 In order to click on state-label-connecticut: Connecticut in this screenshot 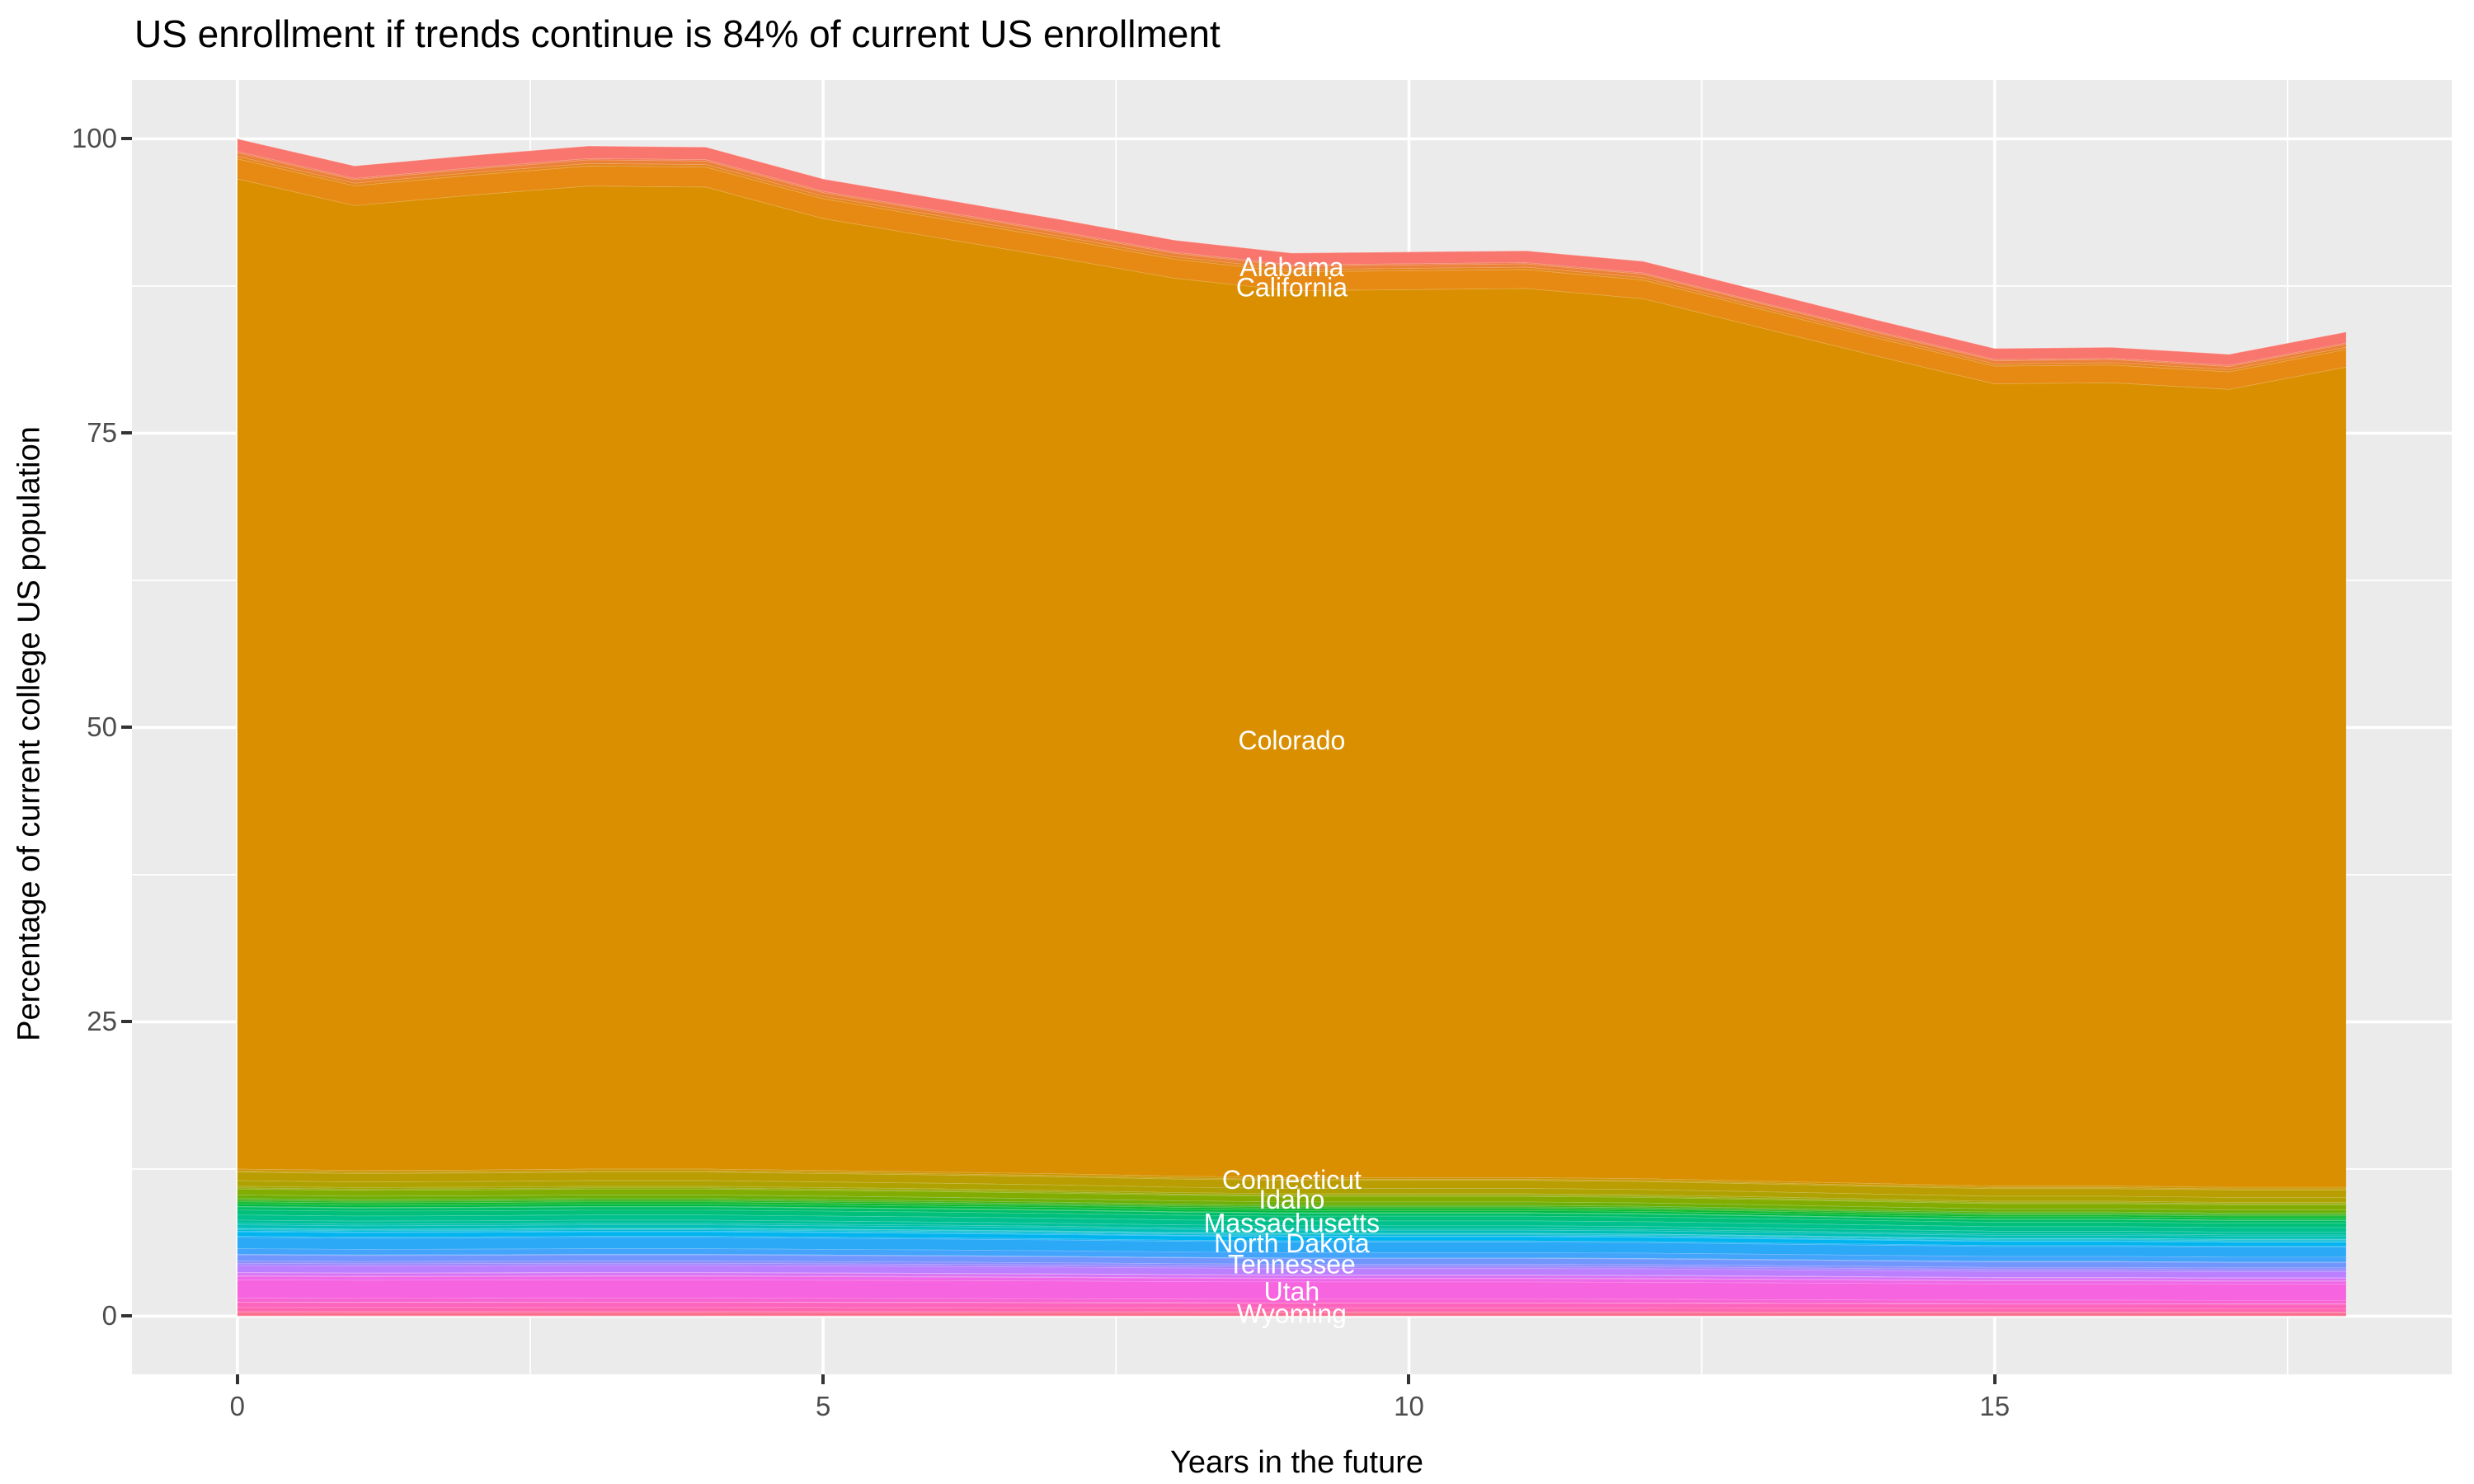, I will do `click(1292, 1180)`.